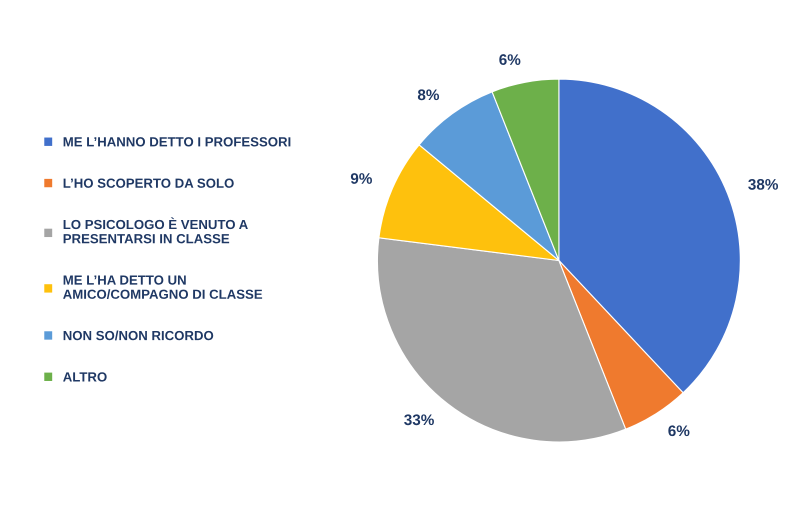 Image resolution: width=810 pixels, height=521 pixels. What do you see at coordinates (162, 287) in the screenshot?
I see `legend-label: ME L’HA DETTO UN AMICO/COMPAGNO DI CLASSE` at bounding box center [162, 287].